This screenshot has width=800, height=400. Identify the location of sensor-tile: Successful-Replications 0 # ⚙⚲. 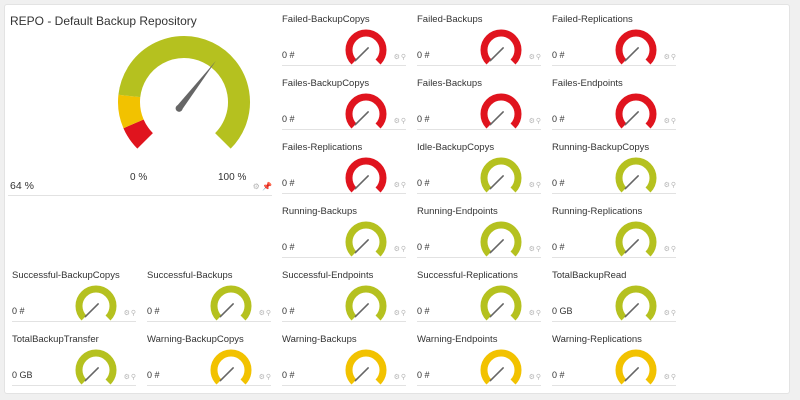
(479, 292).